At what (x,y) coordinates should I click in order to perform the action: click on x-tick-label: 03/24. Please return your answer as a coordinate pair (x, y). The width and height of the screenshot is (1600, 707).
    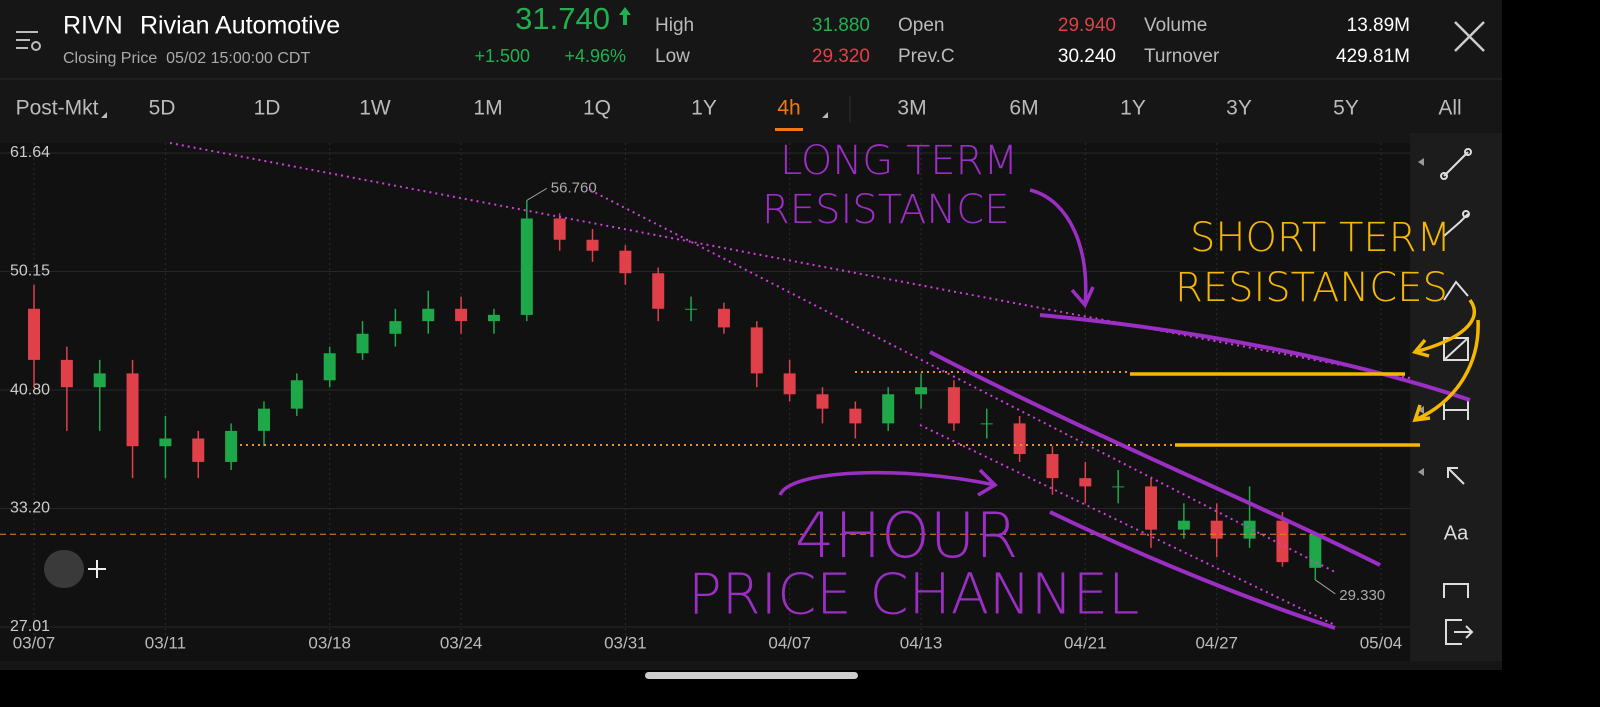
    Looking at the image, I should click on (461, 642).